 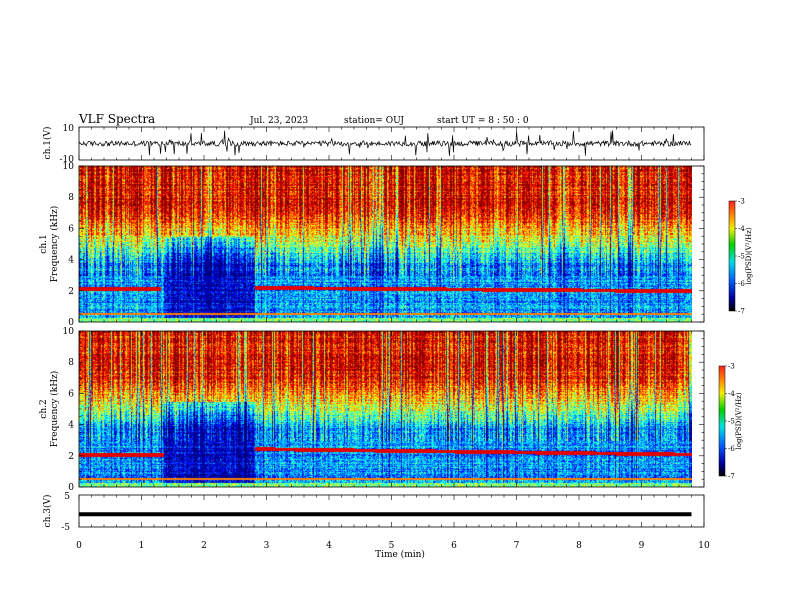 I want to click on ch1-spectrogram-ylabel-channel: ch.1, so click(x=44, y=243).